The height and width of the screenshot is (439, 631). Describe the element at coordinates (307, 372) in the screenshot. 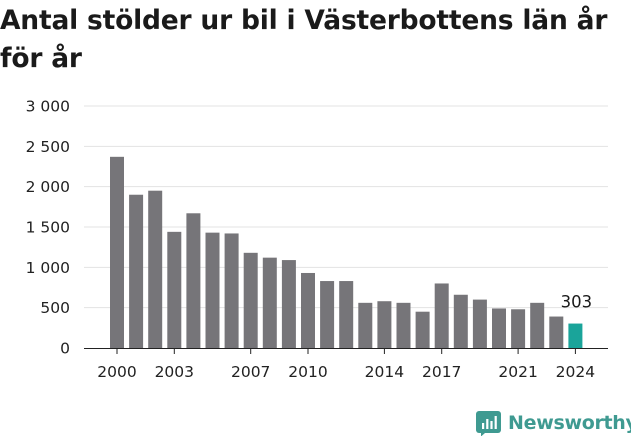

I see `x-tick-label: 2010` at that location.